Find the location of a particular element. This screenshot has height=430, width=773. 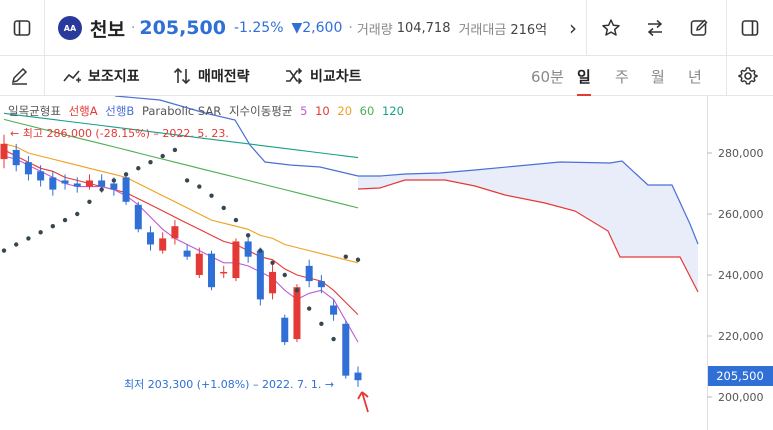

high-price-annotation: ← 최고 286,000 (-28.15%) – 2022. 5. 23. is located at coordinates (119, 133).